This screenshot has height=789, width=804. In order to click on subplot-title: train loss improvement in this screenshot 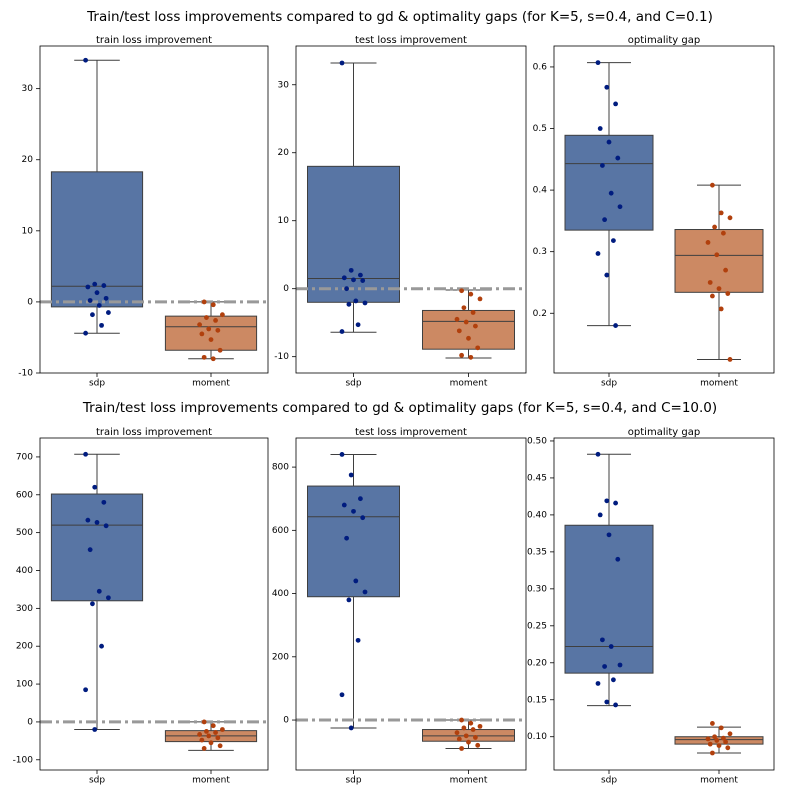, I will do `click(154, 432)`.